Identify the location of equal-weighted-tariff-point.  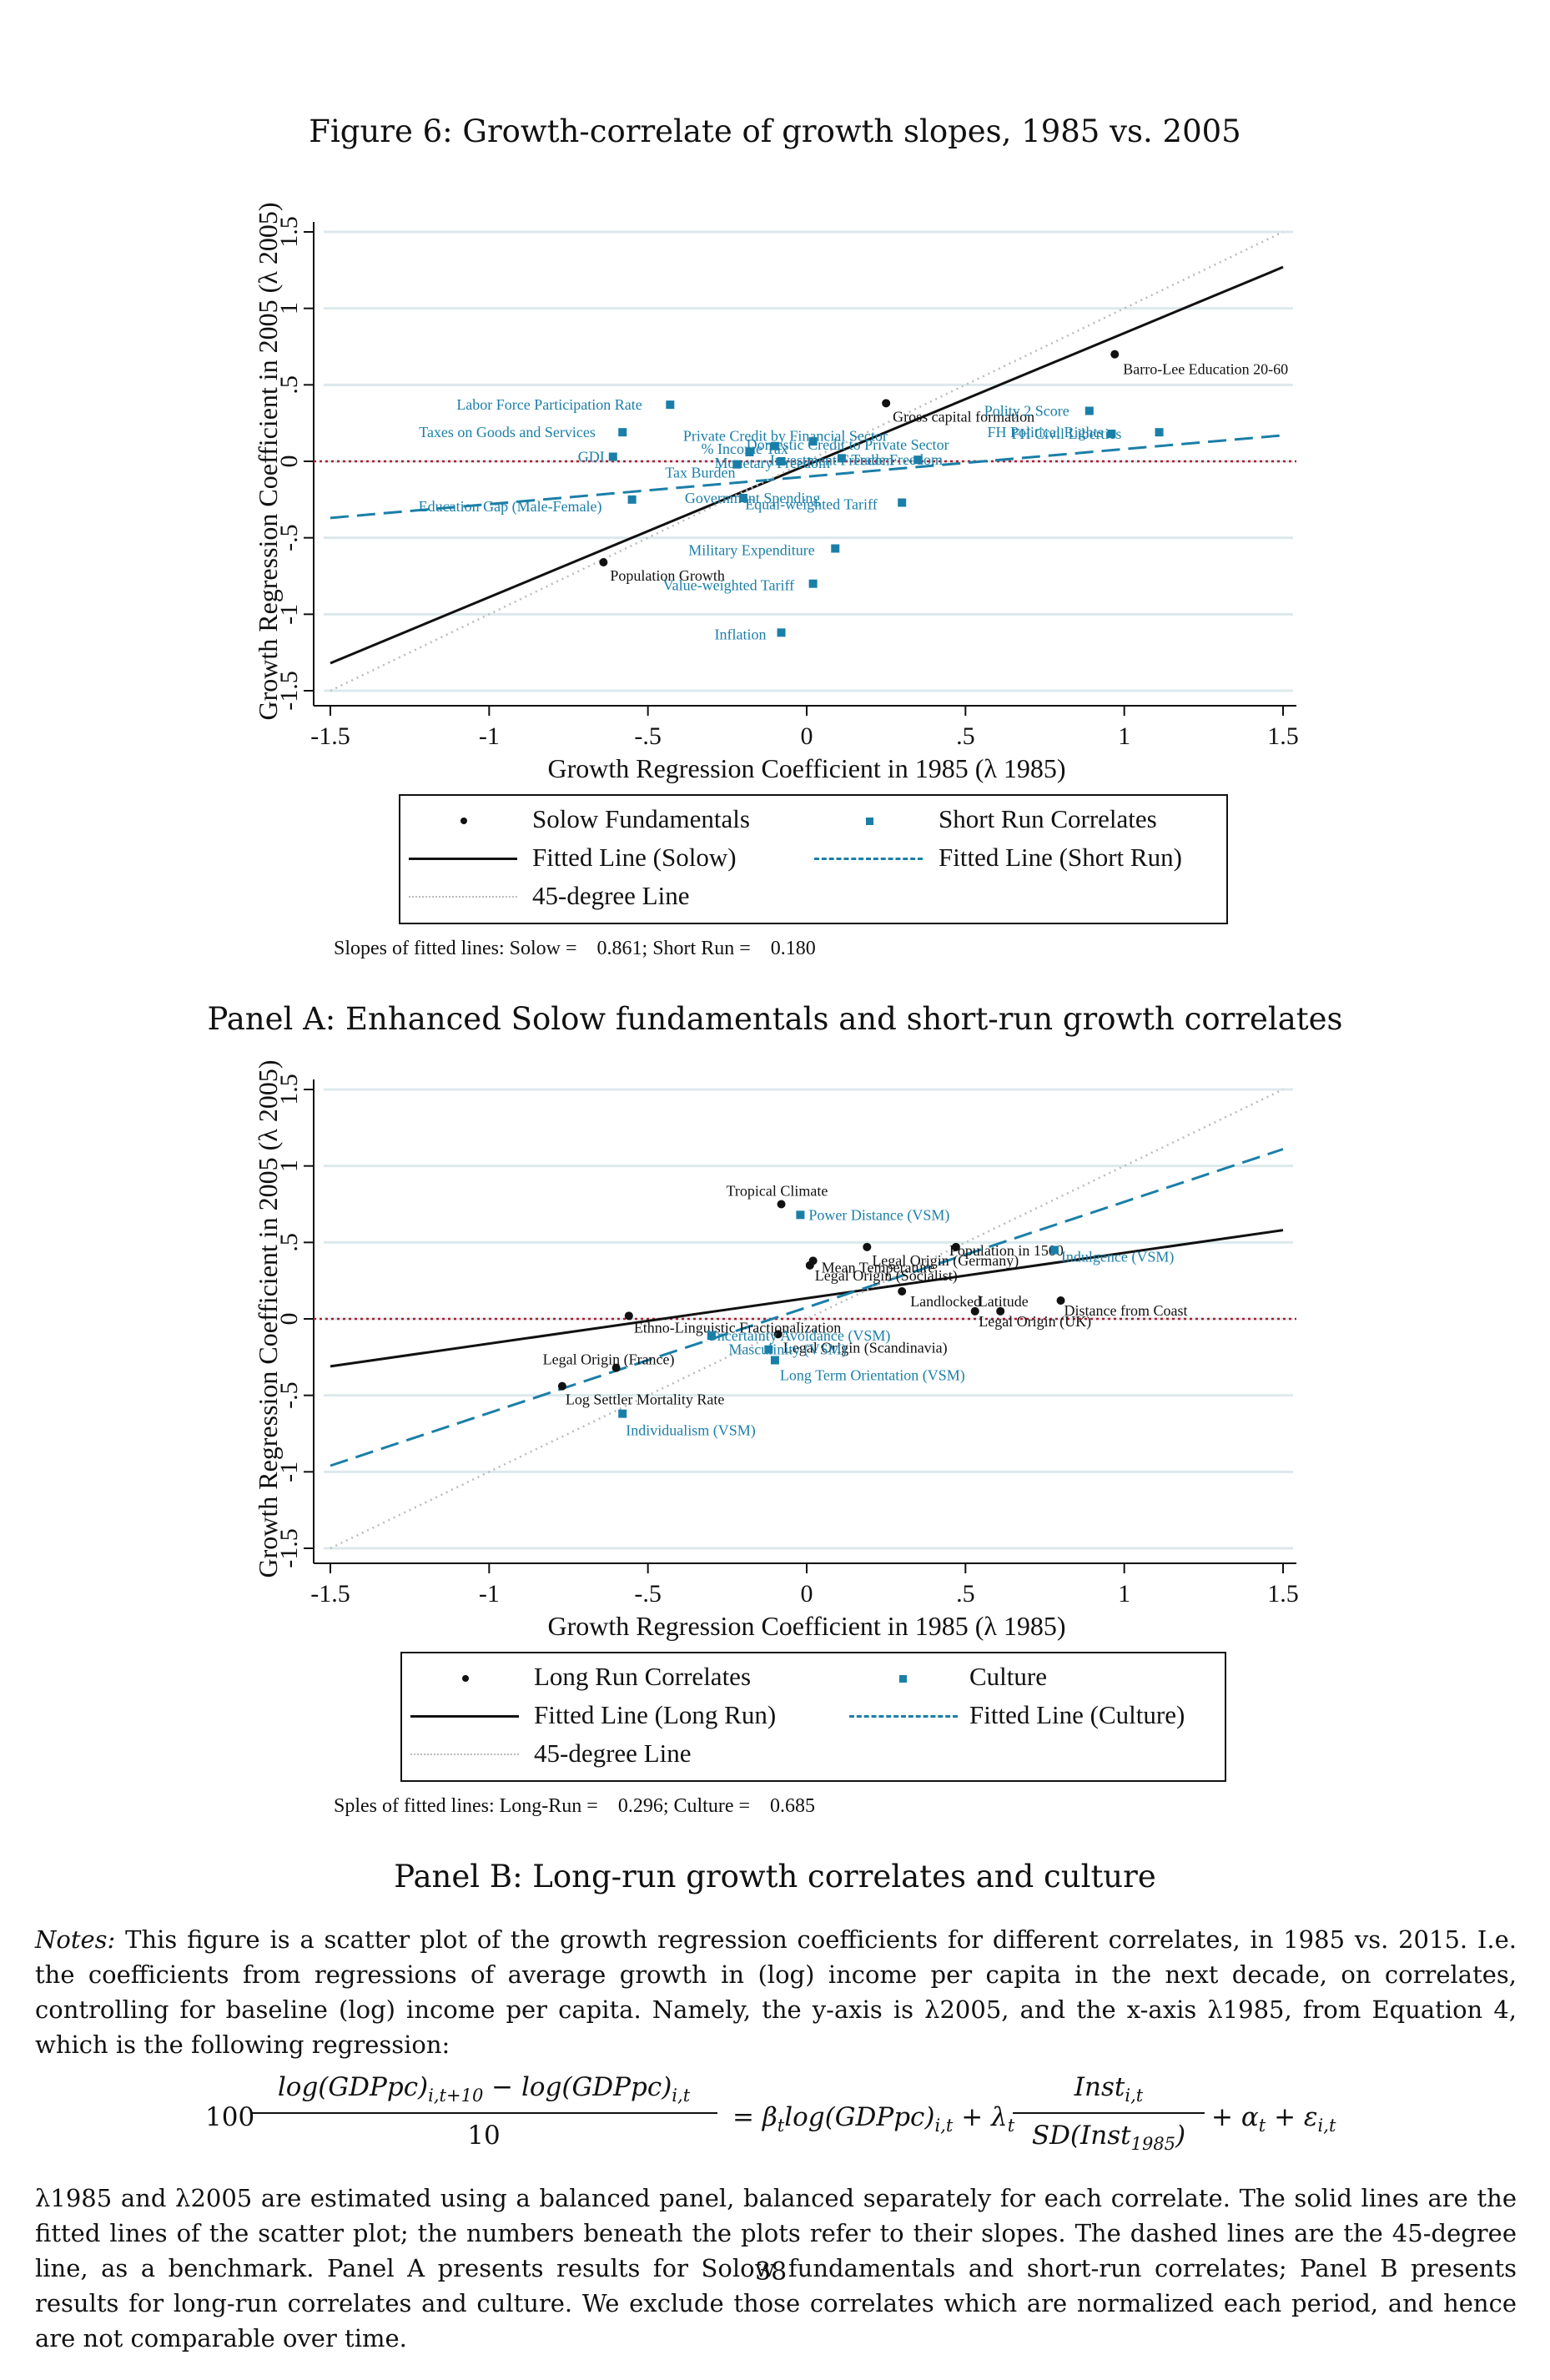
(902, 502).